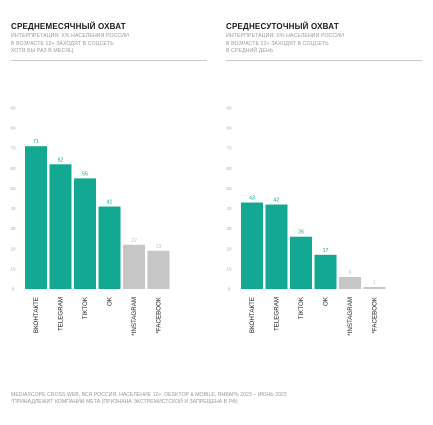 The image size is (433, 425). What do you see at coordinates (13, 248) in the screenshot?
I see `left-y-tick-label: 20` at bounding box center [13, 248].